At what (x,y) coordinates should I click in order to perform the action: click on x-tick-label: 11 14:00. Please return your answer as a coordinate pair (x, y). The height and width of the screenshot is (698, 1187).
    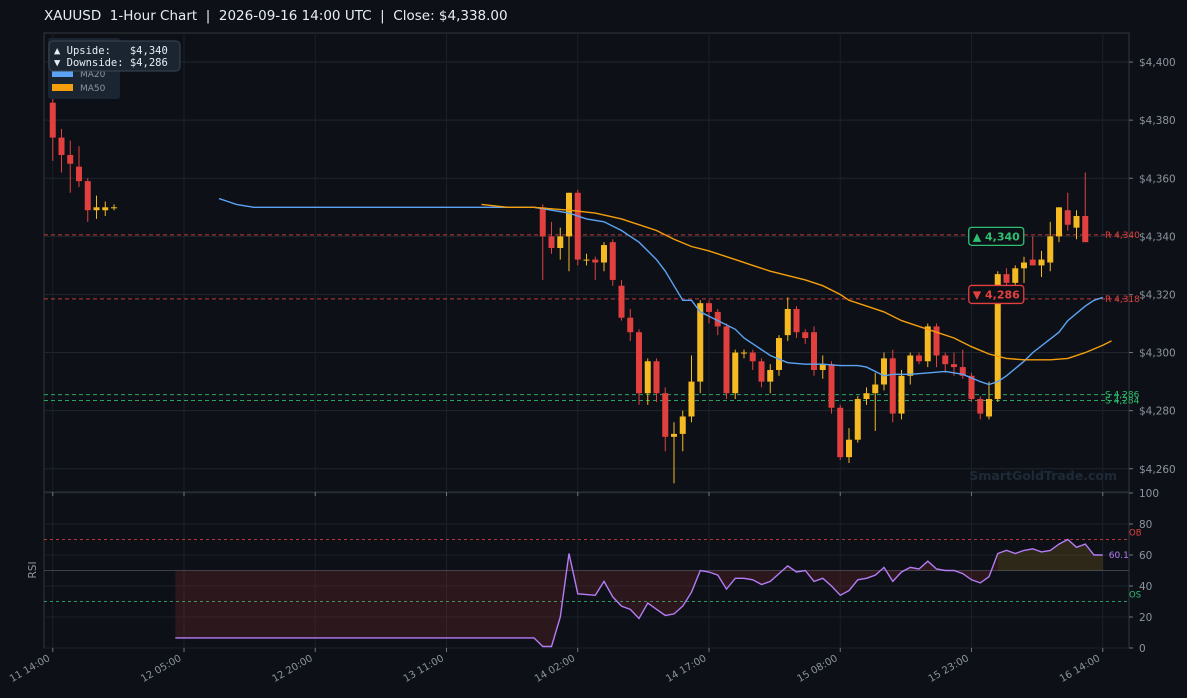
    Looking at the image, I should click on (30, 669).